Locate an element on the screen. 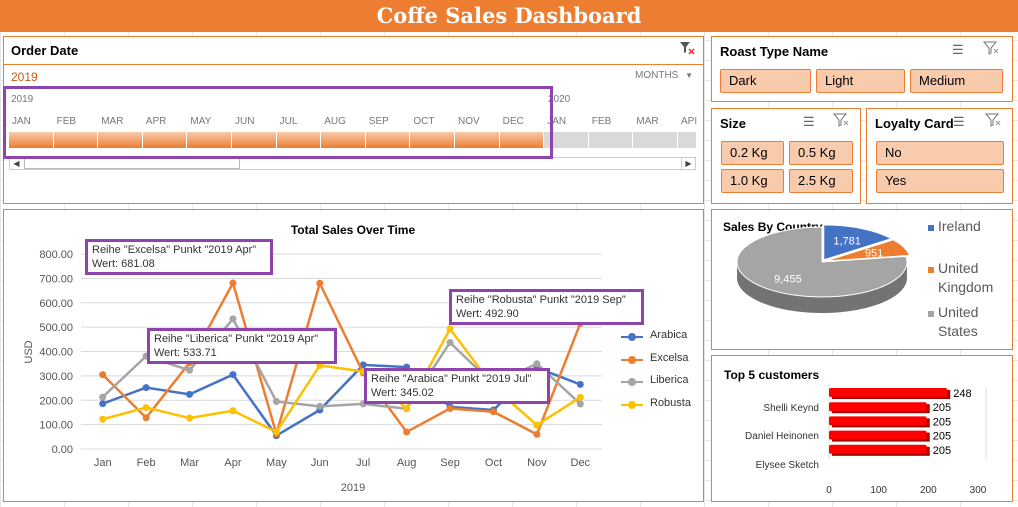 The height and width of the screenshot is (507, 1018). timeline-level-dropdown: MONTHS ▼ is located at coordinates (664, 75).